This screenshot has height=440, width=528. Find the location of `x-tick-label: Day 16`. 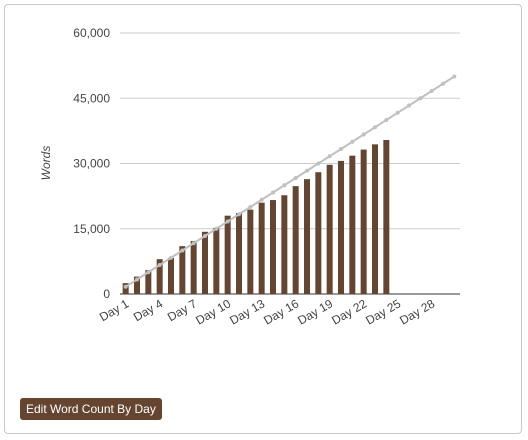

x-tick-label: Day 16 is located at coordinates (281, 311).